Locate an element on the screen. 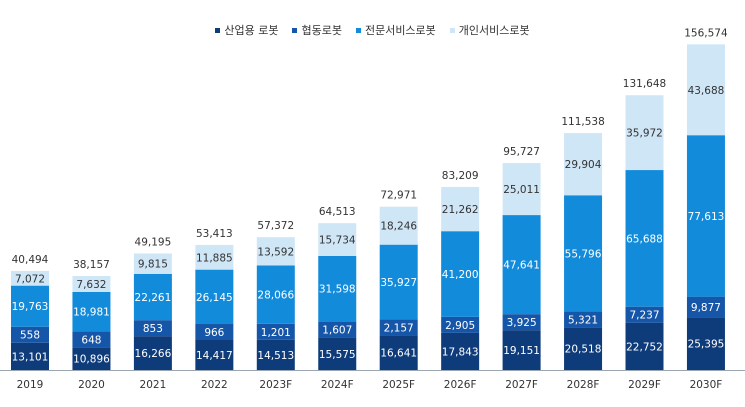 The height and width of the screenshot is (407, 745). data-label: 21,262 is located at coordinates (460, 210).